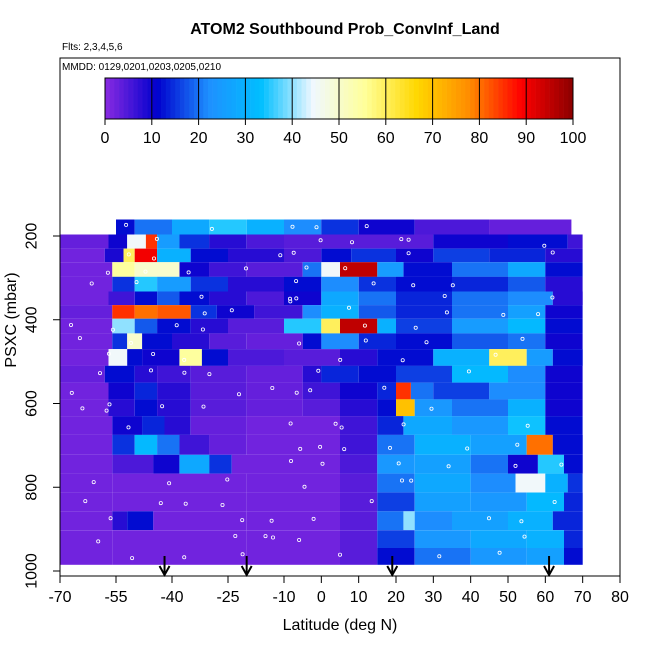 This screenshot has height=655, width=650. Describe the element at coordinates (32, 319) in the screenshot. I see `y-tick-label: 400` at that location.